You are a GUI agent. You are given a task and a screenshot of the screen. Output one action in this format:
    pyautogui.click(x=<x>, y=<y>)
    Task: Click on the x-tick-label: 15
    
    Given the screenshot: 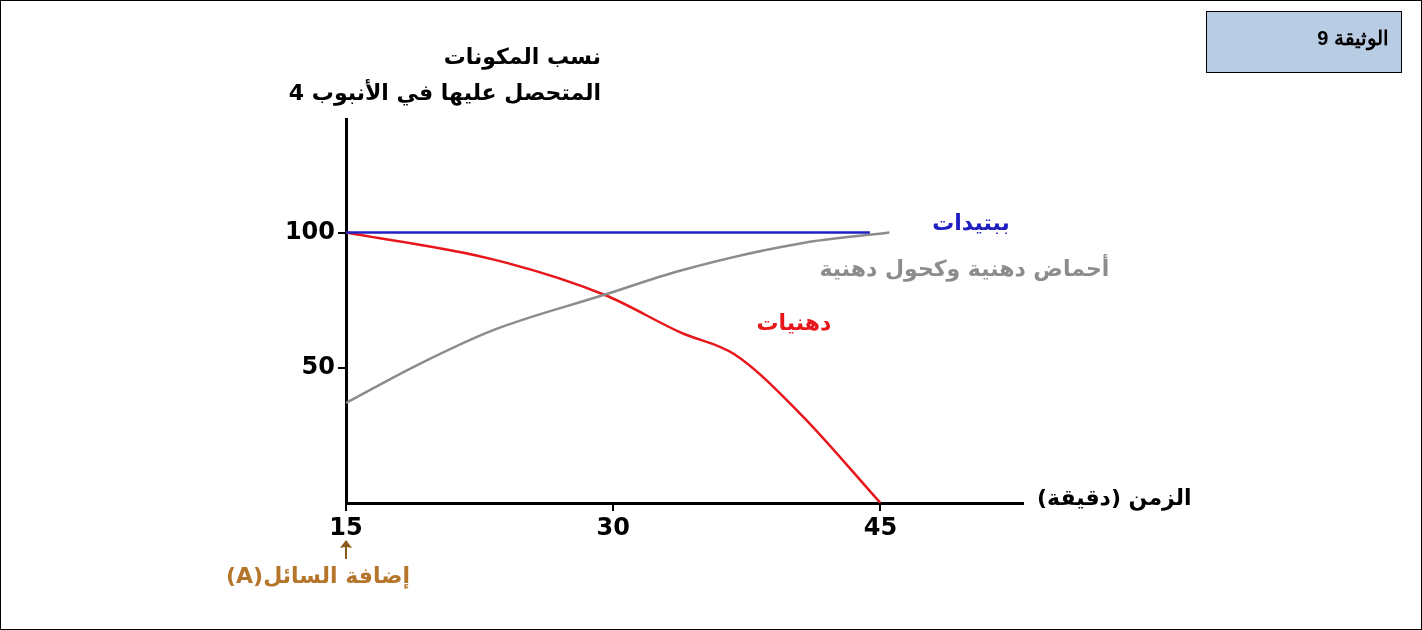 What is the action you would take?
    pyautogui.click(x=346, y=526)
    